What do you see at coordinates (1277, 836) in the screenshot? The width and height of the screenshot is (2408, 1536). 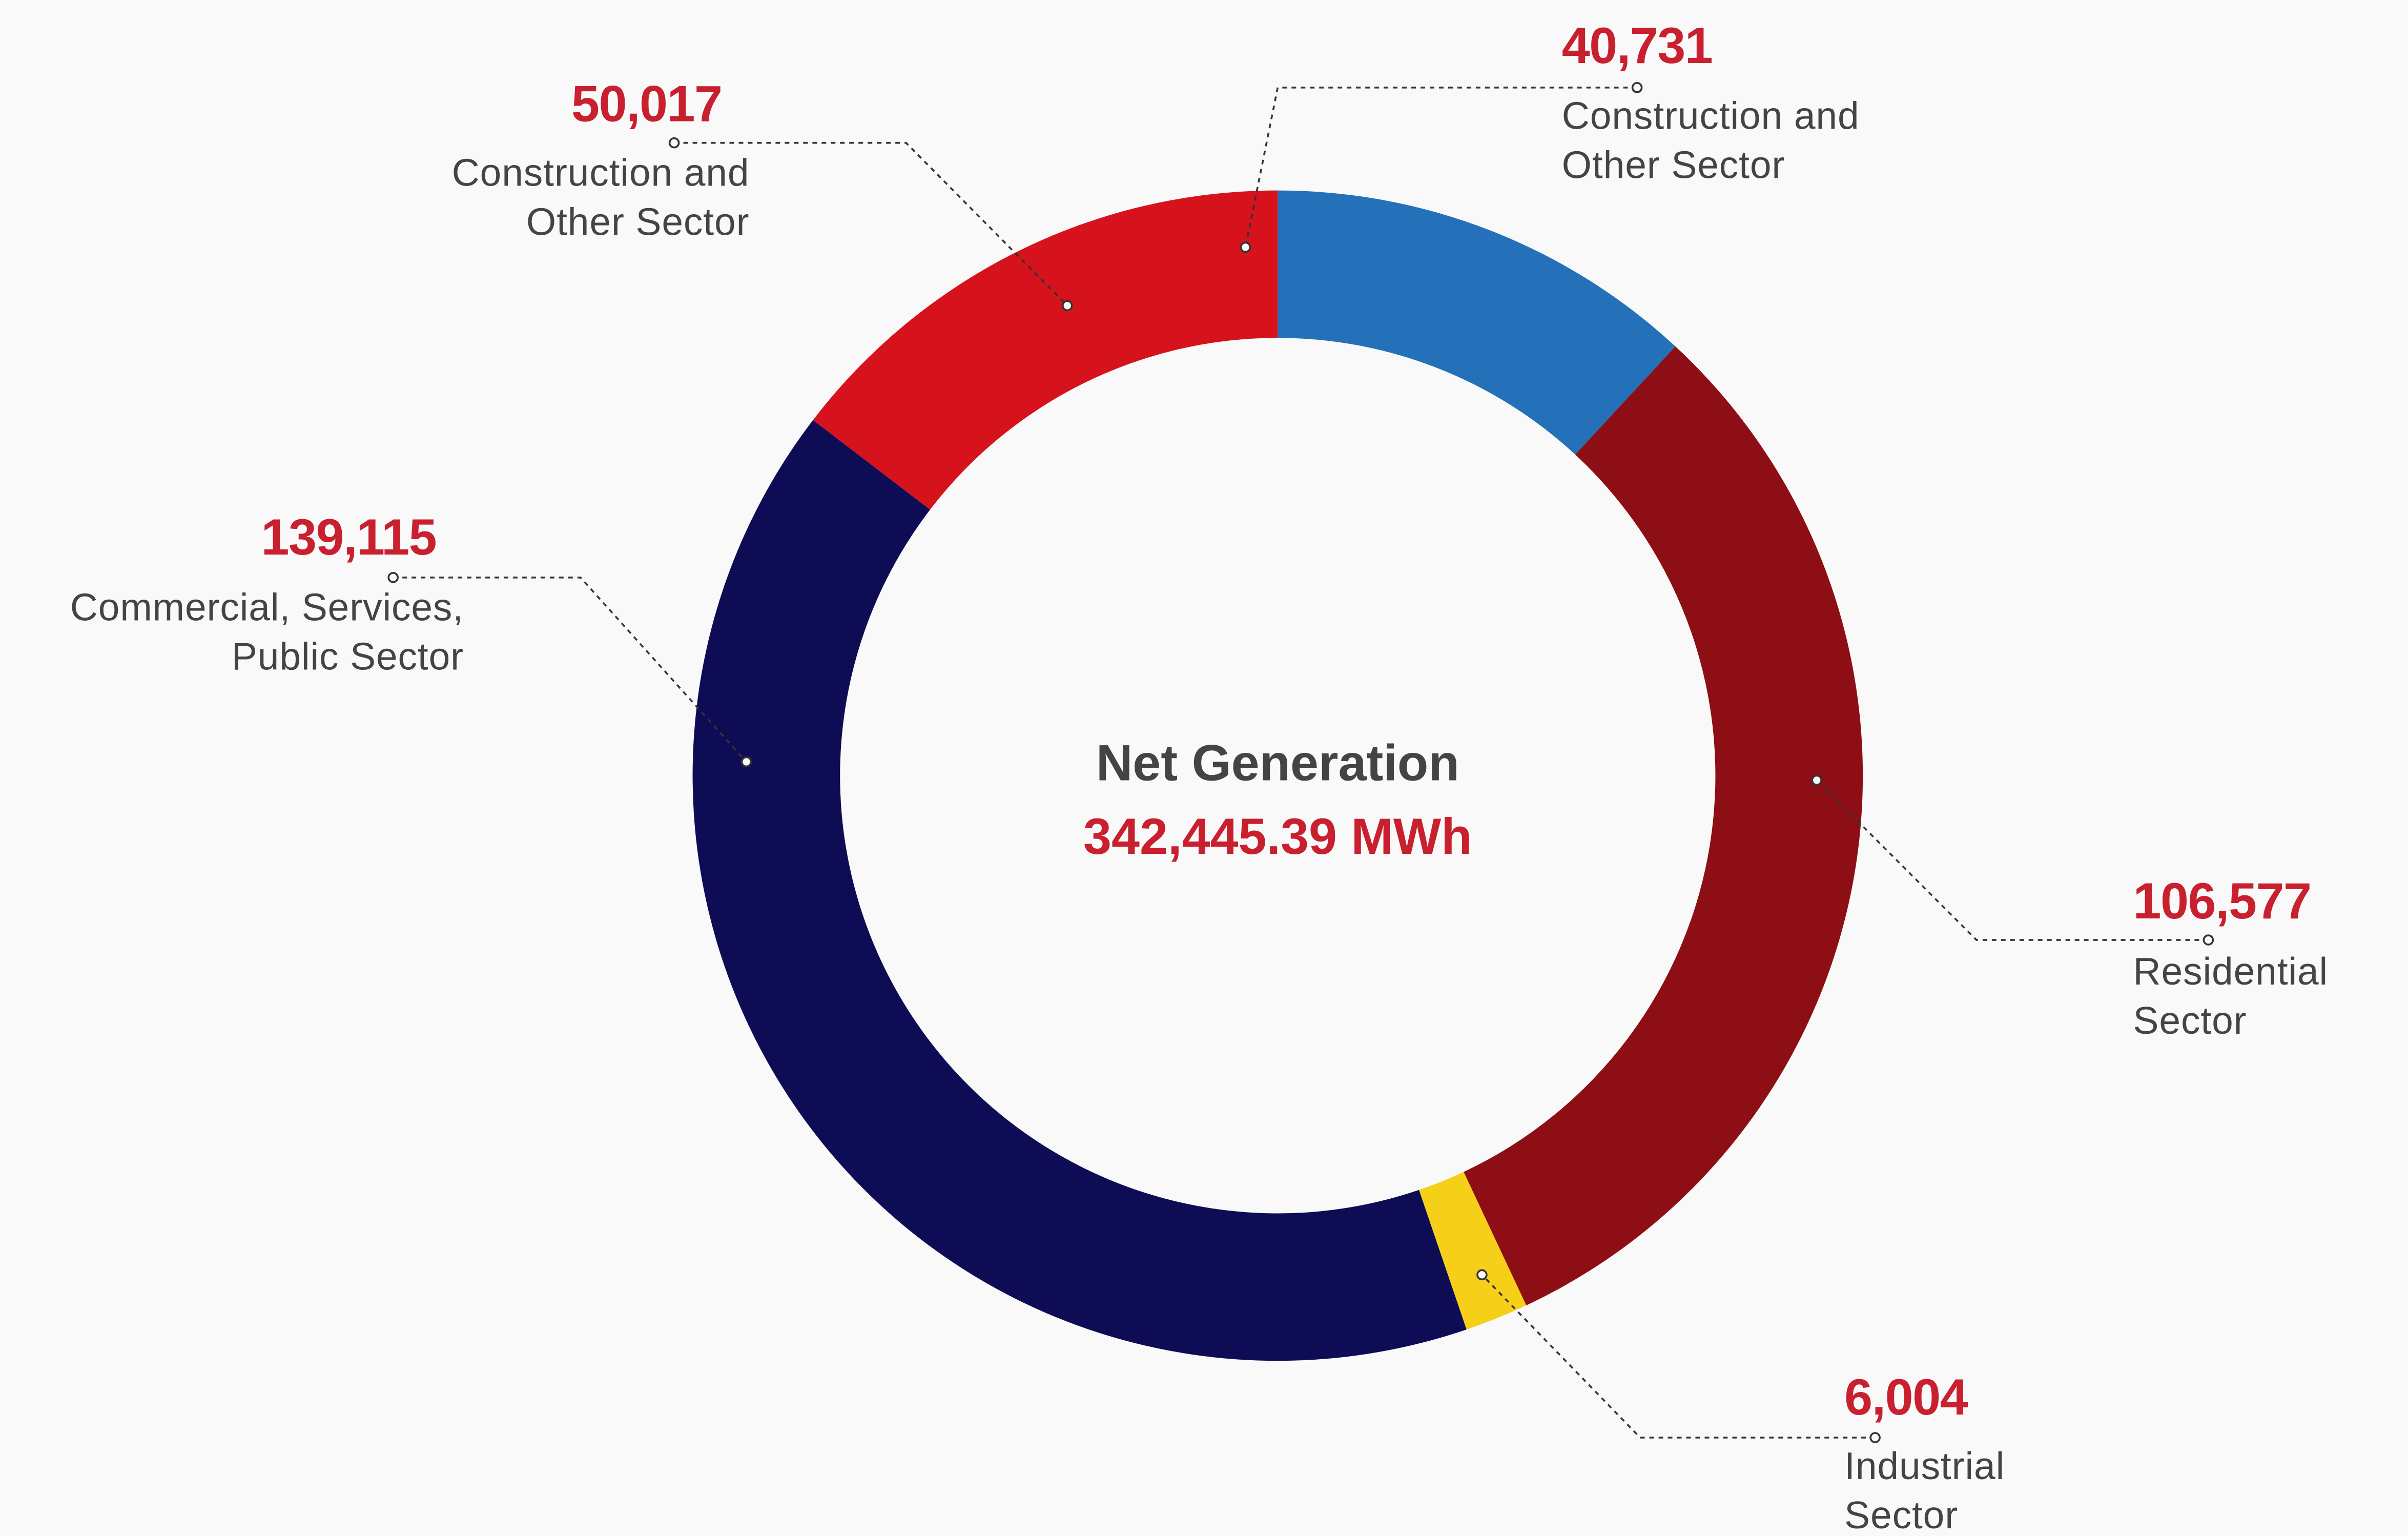 I see `center-value: 342,445.39 MWh` at bounding box center [1277, 836].